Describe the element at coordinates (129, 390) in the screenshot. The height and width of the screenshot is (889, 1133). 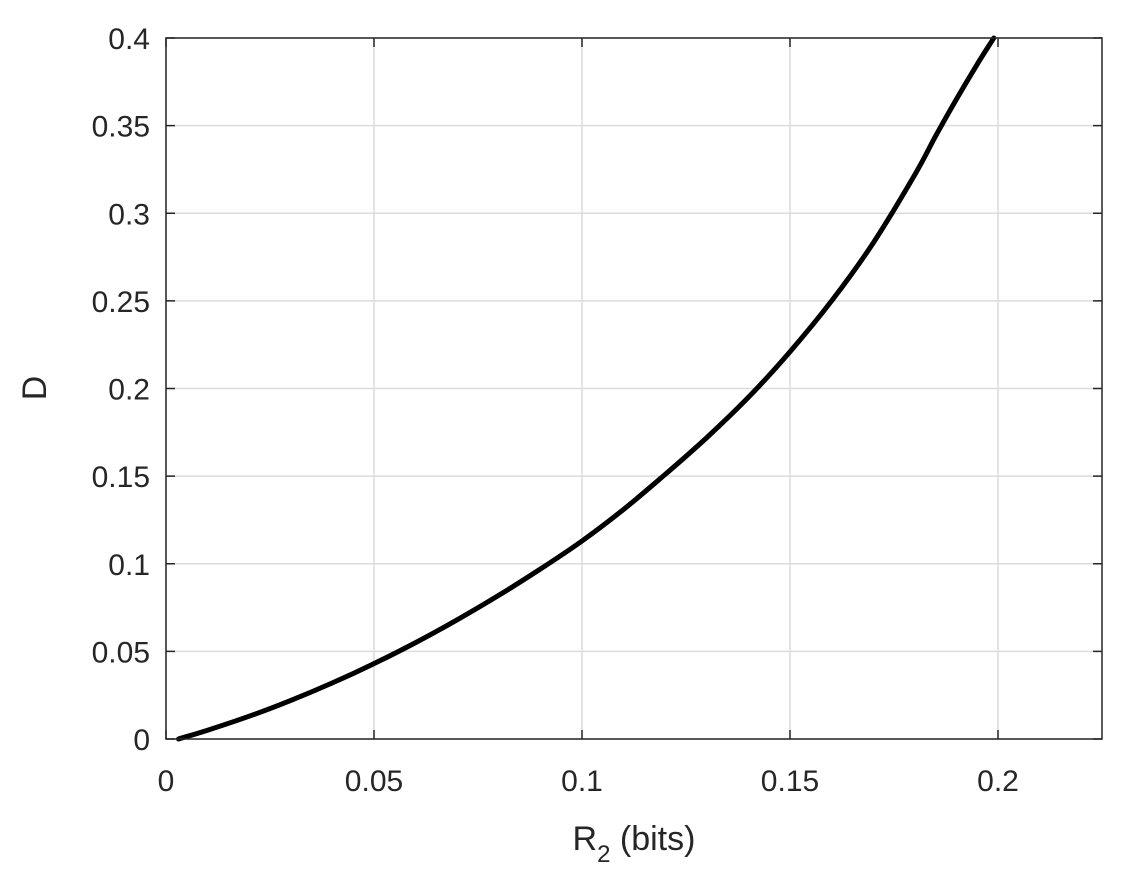
I see `y-tick-label: 0.2` at that location.